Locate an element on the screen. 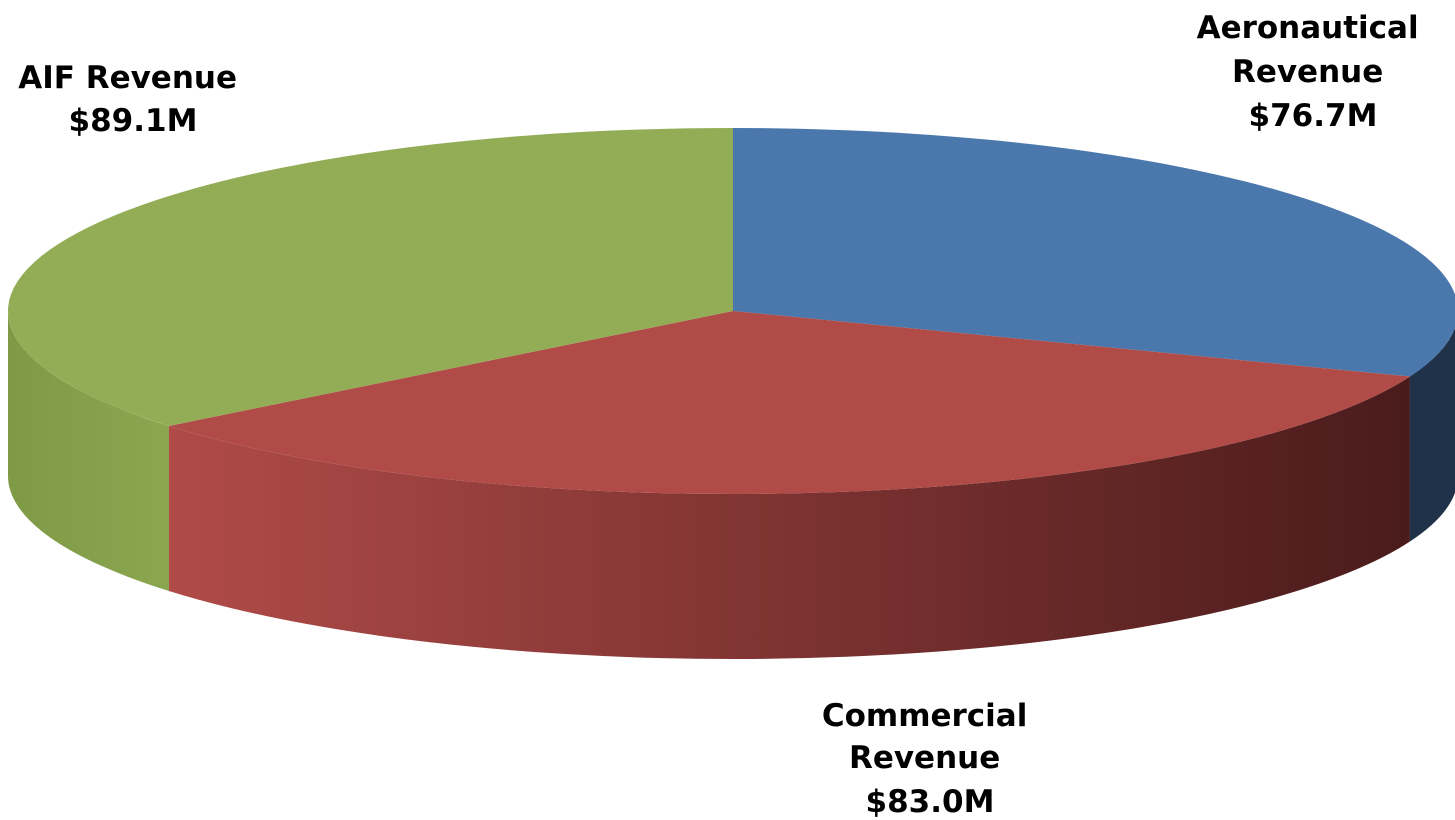 This screenshot has height=820, width=1455. aif-label-value: $89.1M is located at coordinates (133, 121).